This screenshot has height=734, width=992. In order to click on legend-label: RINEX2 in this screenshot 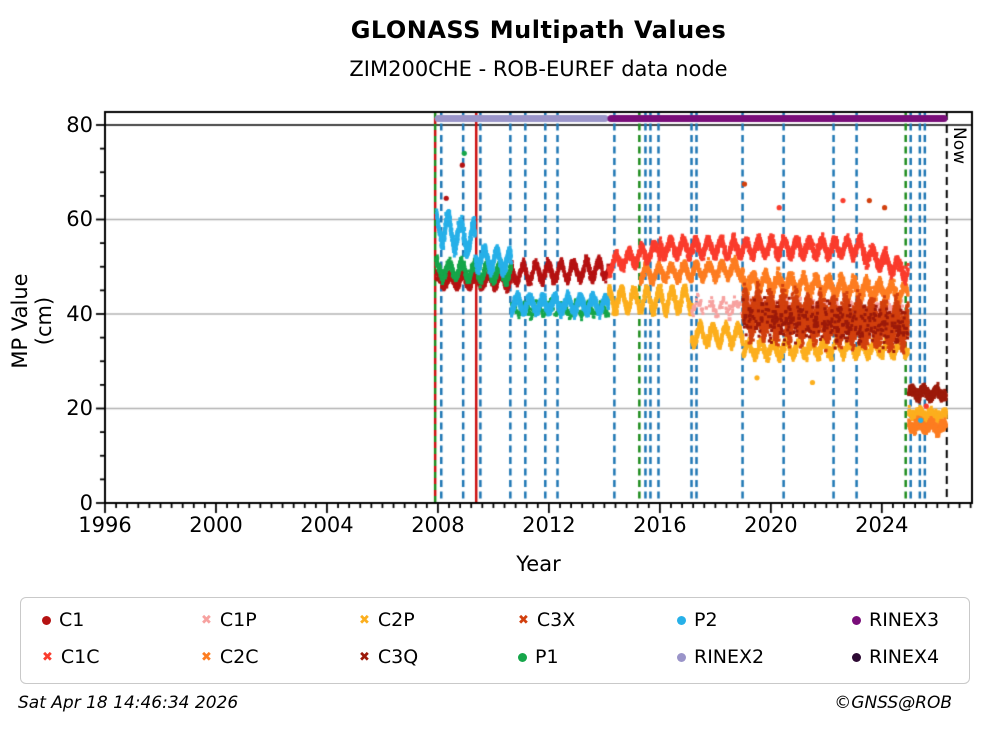, I will do `click(729, 657)`.